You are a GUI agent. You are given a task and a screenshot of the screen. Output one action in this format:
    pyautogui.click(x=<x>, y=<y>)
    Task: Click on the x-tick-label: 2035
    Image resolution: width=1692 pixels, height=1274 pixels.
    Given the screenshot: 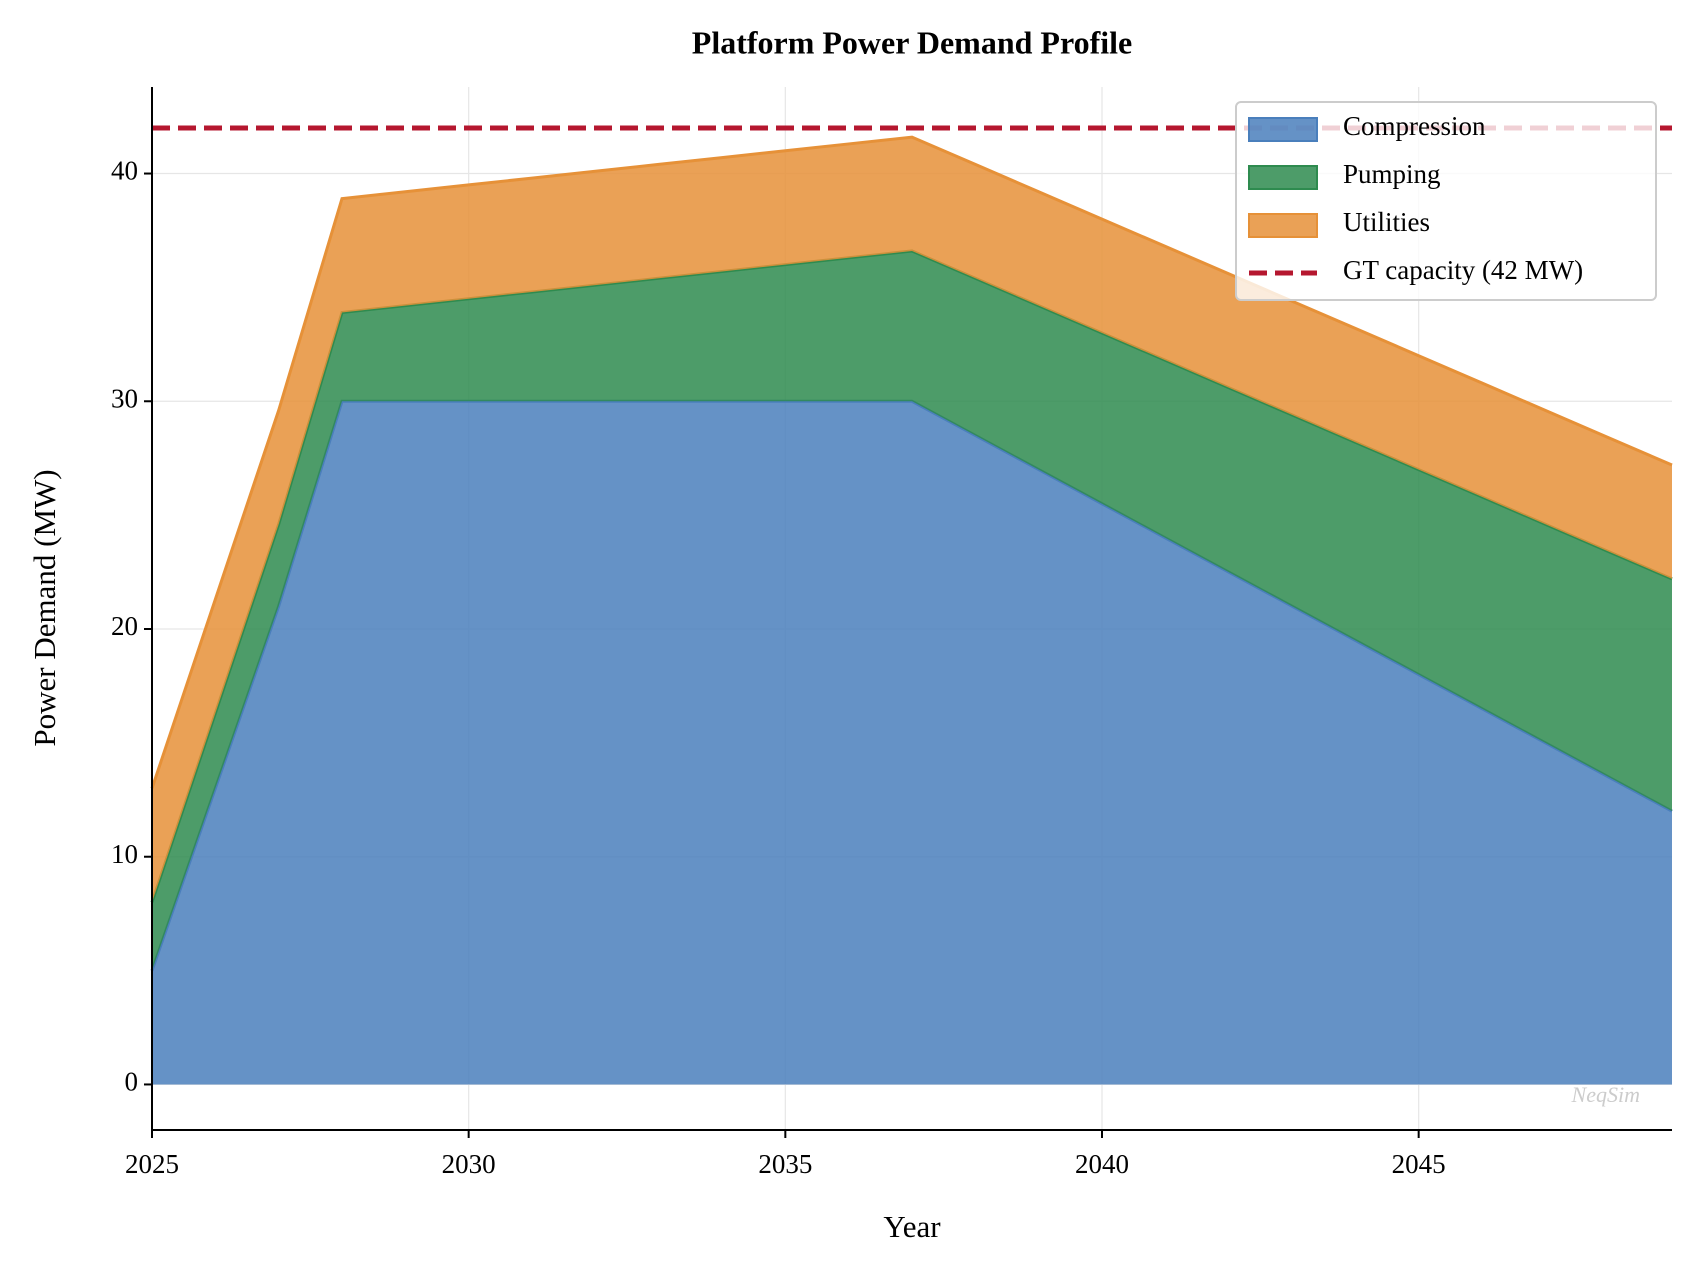 What is the action you would take?
    pyautogui.click(x=785, y=1164)
    